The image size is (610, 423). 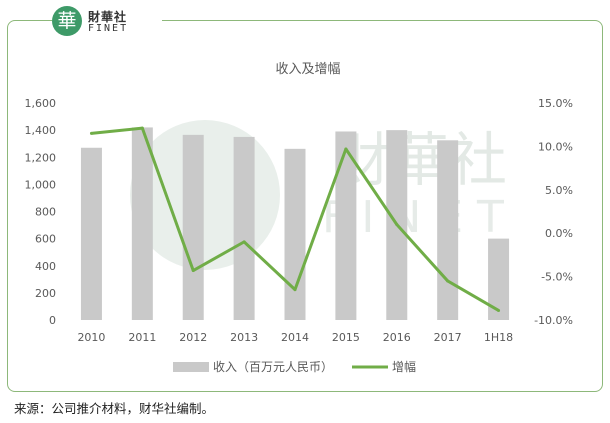 What do you see at coordinates (559, 233) in the screenshot?
I see `right-tick-label: 0.0%` at bounding box center [559, 233].